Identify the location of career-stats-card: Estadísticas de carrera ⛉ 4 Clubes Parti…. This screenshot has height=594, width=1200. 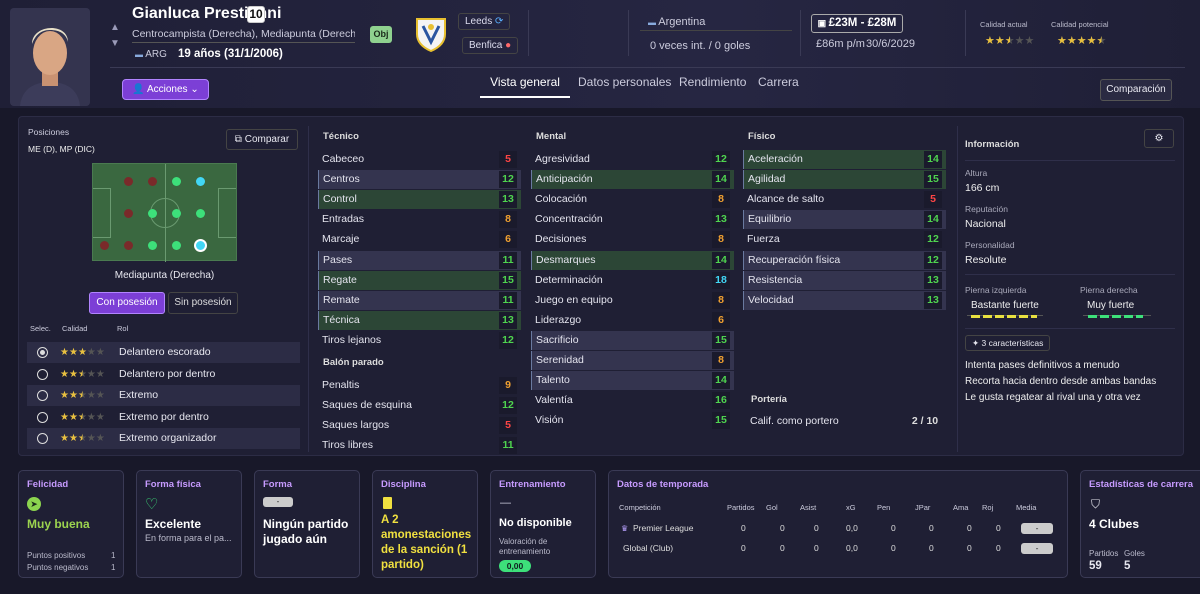
(1140, 524).